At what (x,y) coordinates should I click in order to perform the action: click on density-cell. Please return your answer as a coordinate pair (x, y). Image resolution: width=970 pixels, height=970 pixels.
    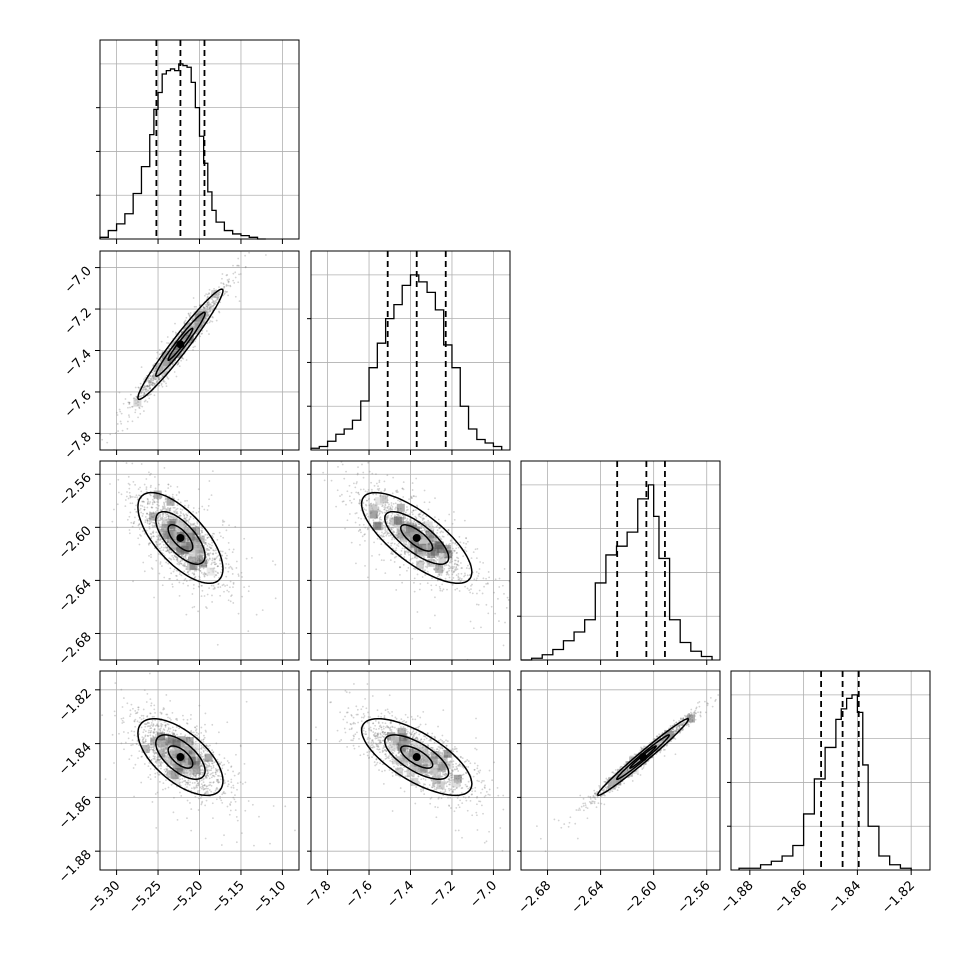
    Looking at the image, I should click on (420, 564).